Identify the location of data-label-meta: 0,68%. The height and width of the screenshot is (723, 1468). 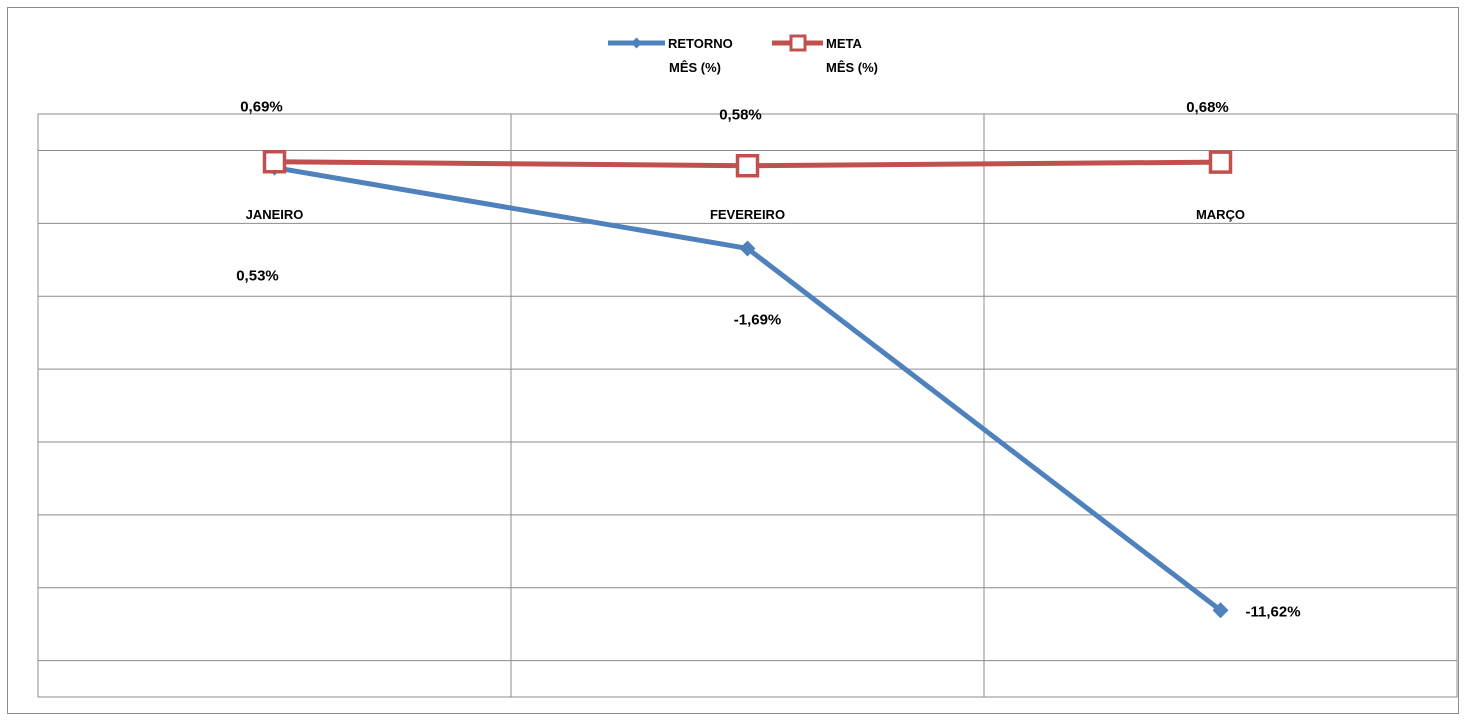
(1207, 107).